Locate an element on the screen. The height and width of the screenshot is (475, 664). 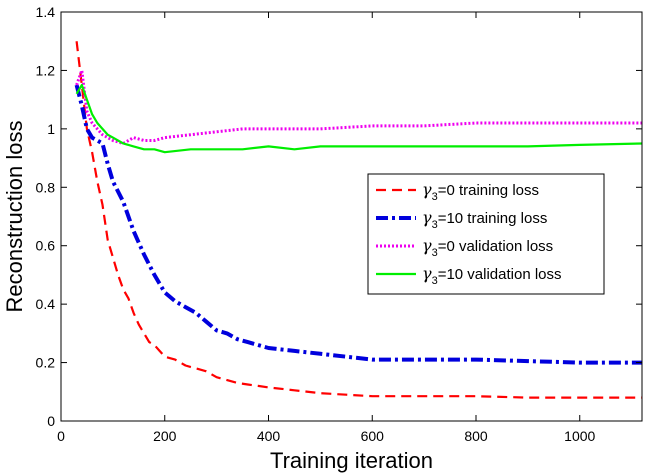
x-tick-label: 400 is located at coordinates (269, 436).